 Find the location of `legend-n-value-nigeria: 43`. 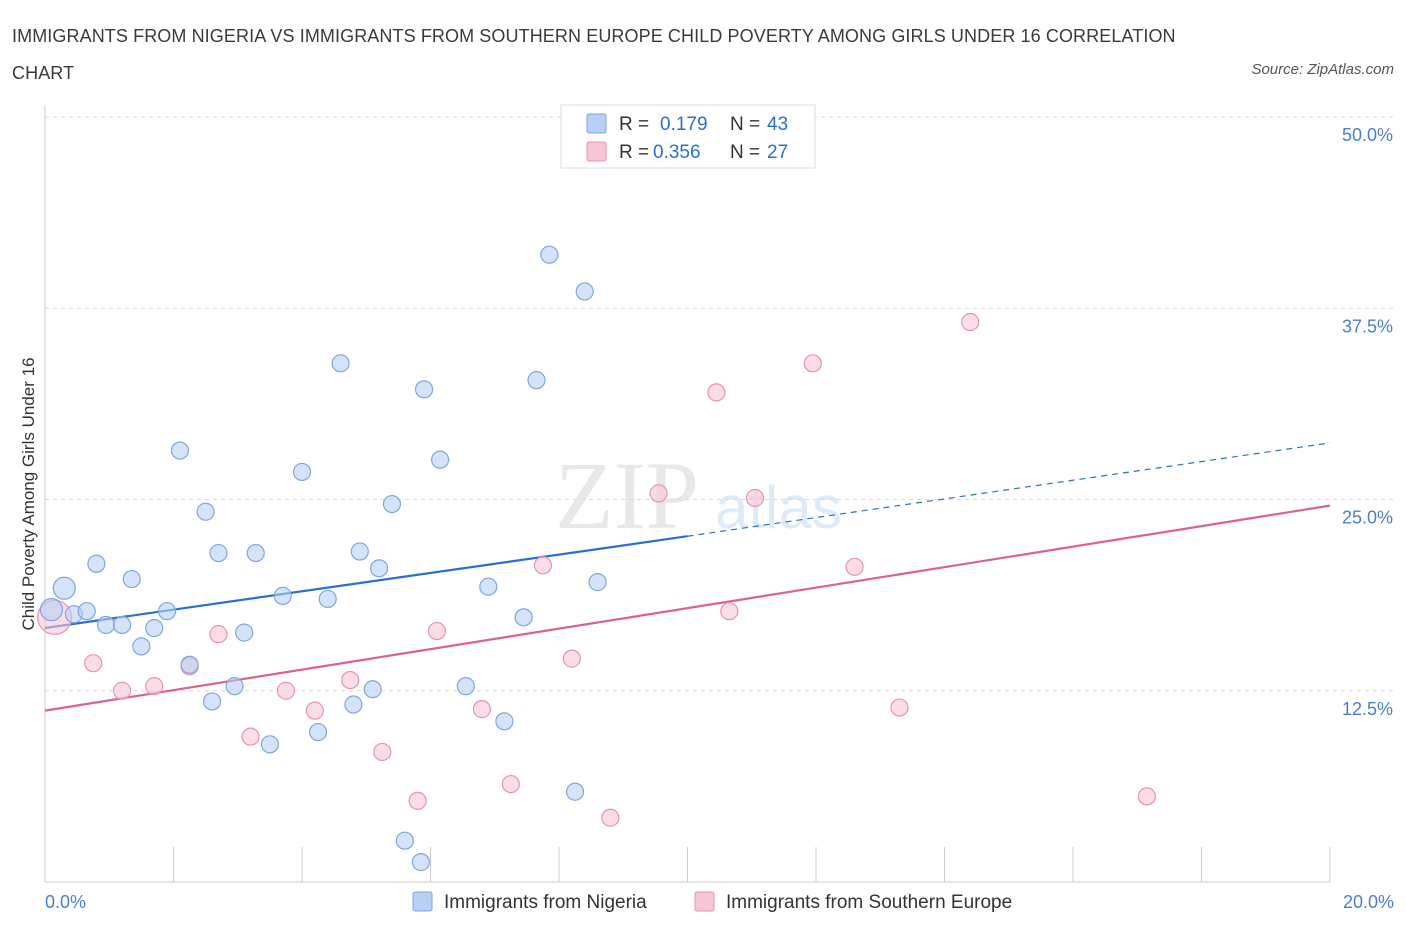

legend-n-value-nigeria: 43 is located at coordinates (777, 124).